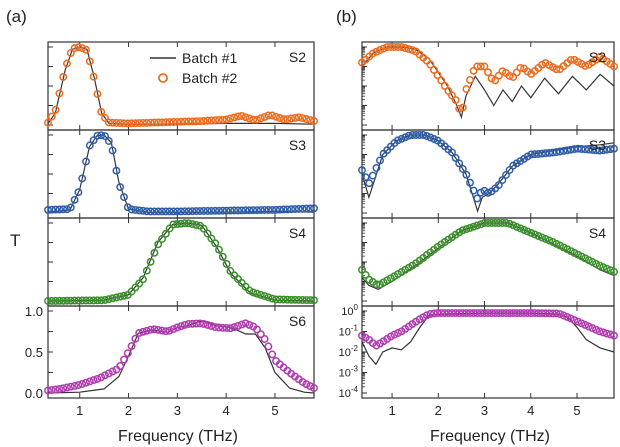 This screenshot has height=447, width=620. Describe the element at coordinates (209, 58) in the screenshot. I see `legend-label-batch1: Batch #1` at that location.